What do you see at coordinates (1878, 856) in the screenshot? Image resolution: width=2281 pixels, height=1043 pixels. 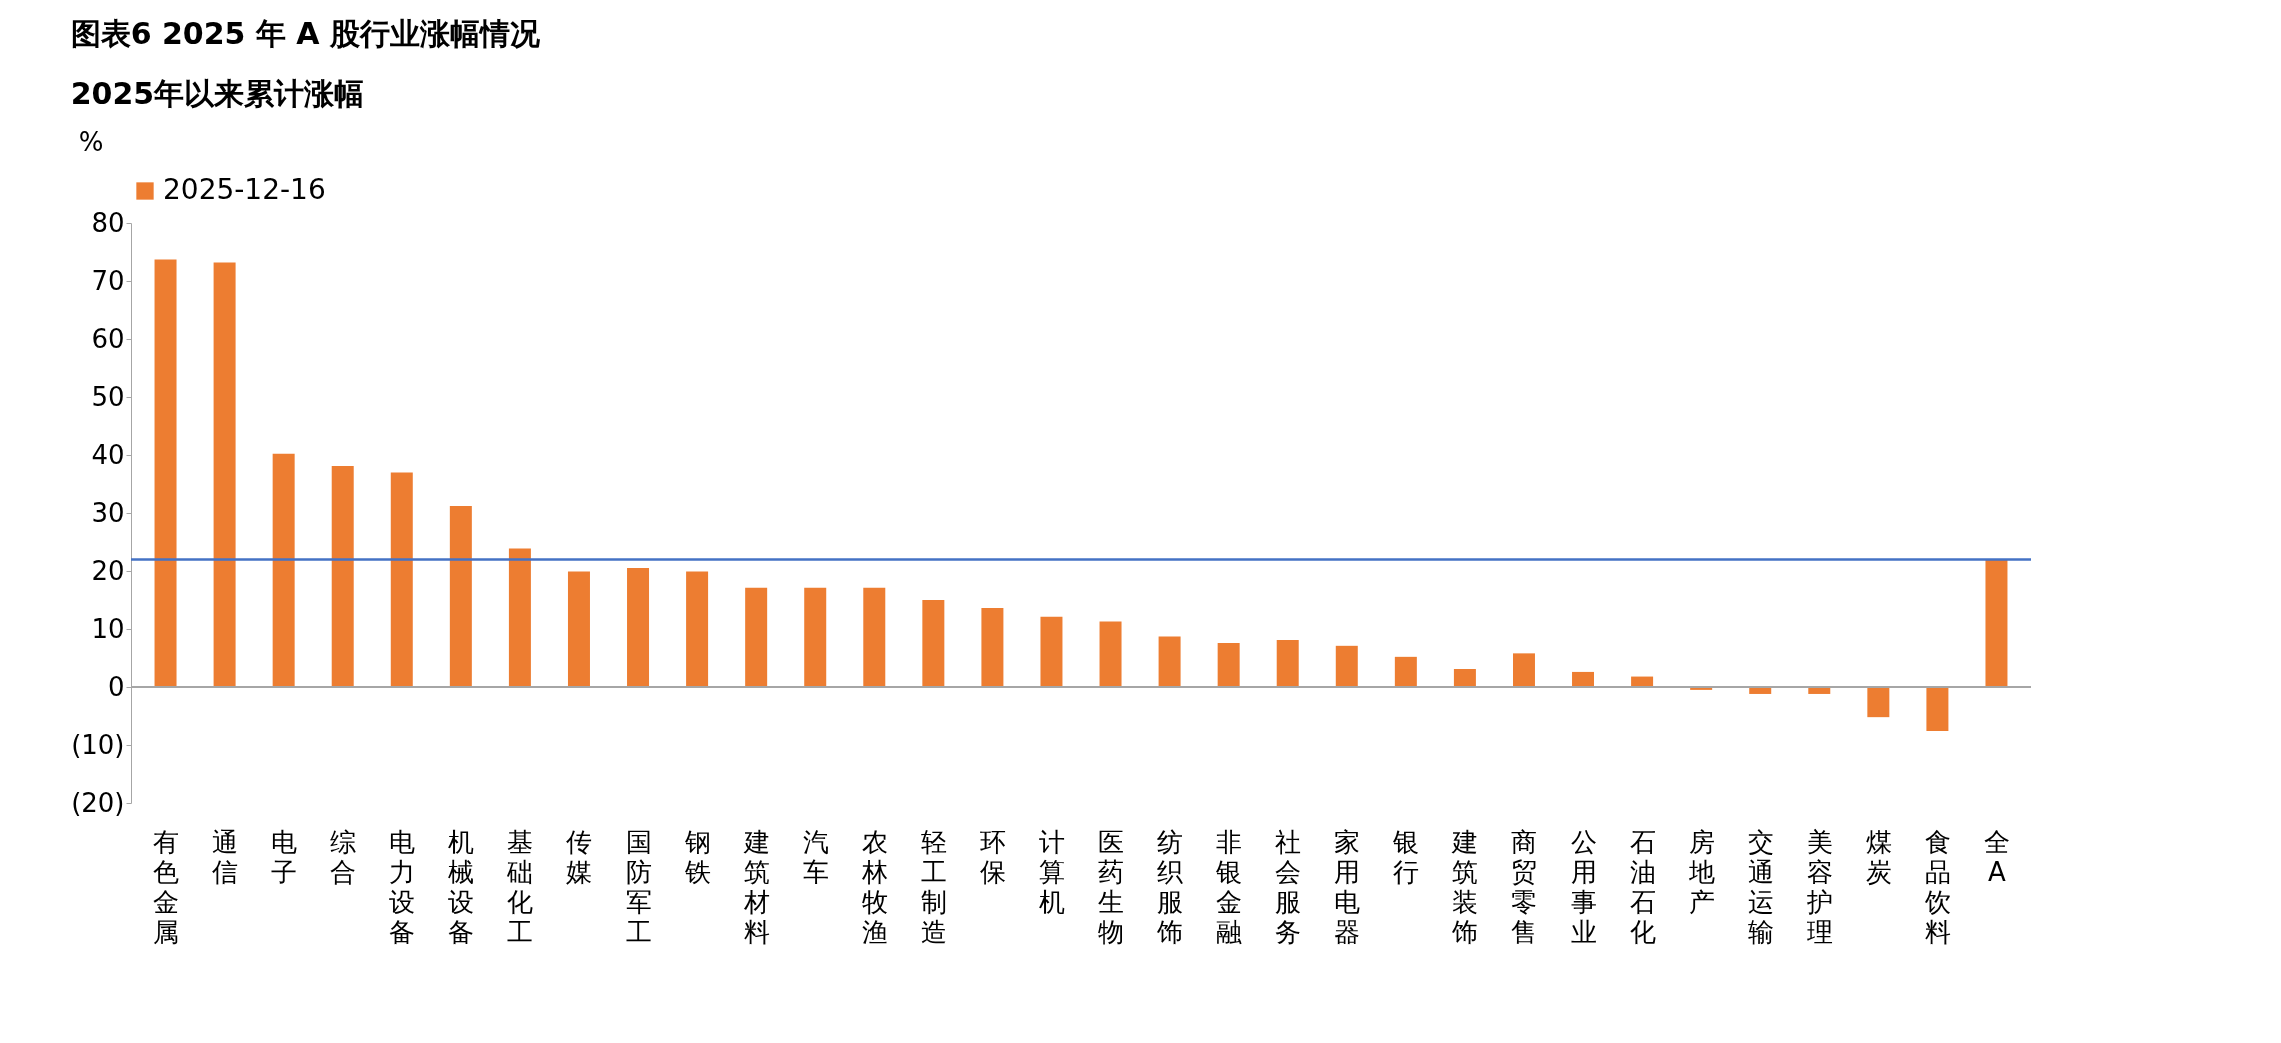 I see `x-tick-label: 煤炭` at bounding box center [1878, 856].